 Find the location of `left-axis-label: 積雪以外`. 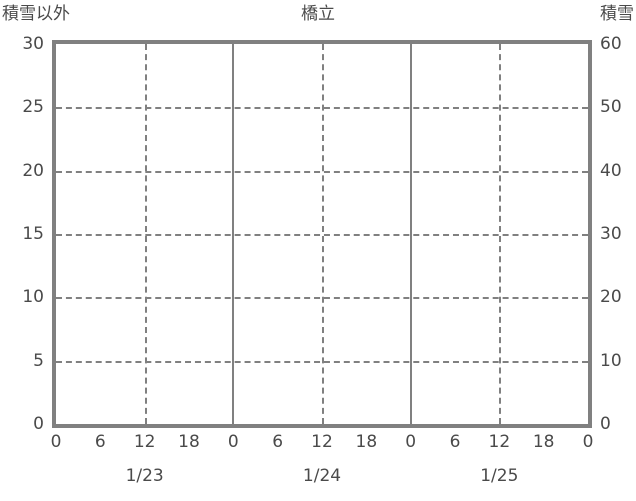

left-axis-label: 積雪以外 is located at coordinates (36, 14).